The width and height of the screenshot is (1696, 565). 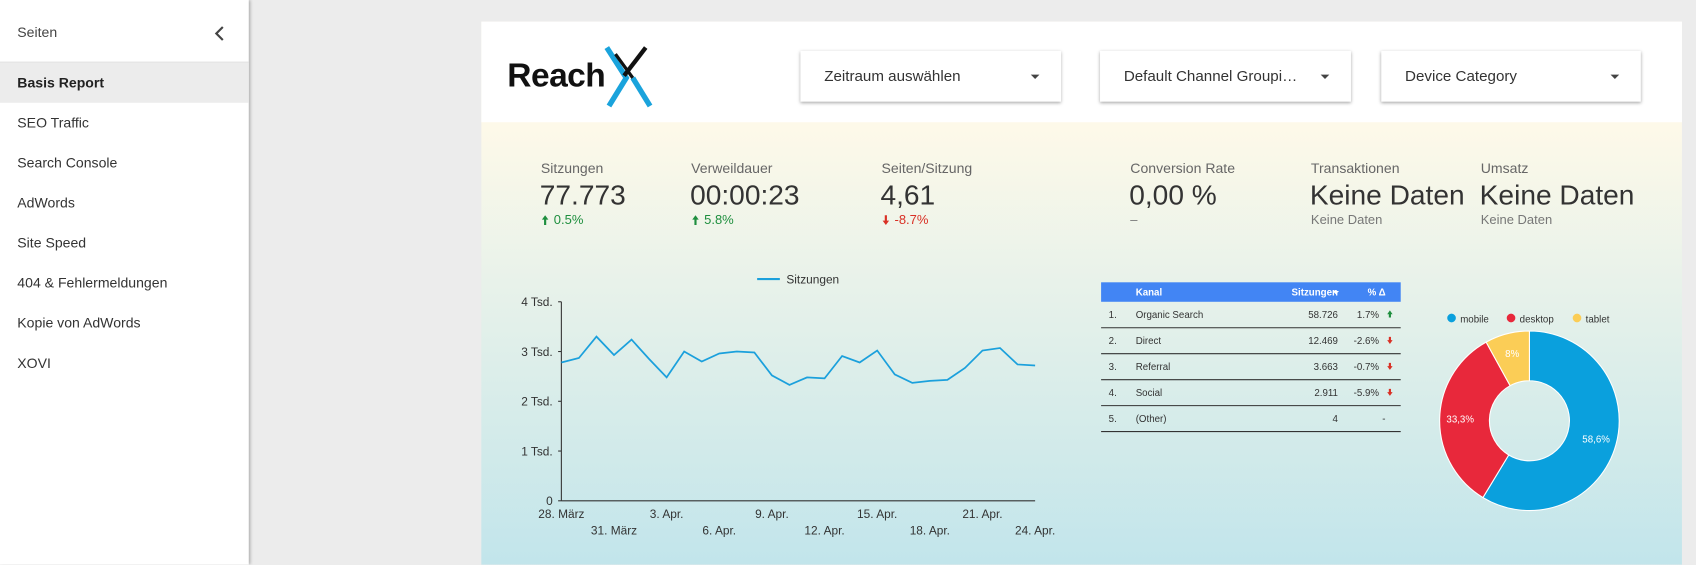 I want to click on slice-label: 33,3%, so click(x=1460, y=420).